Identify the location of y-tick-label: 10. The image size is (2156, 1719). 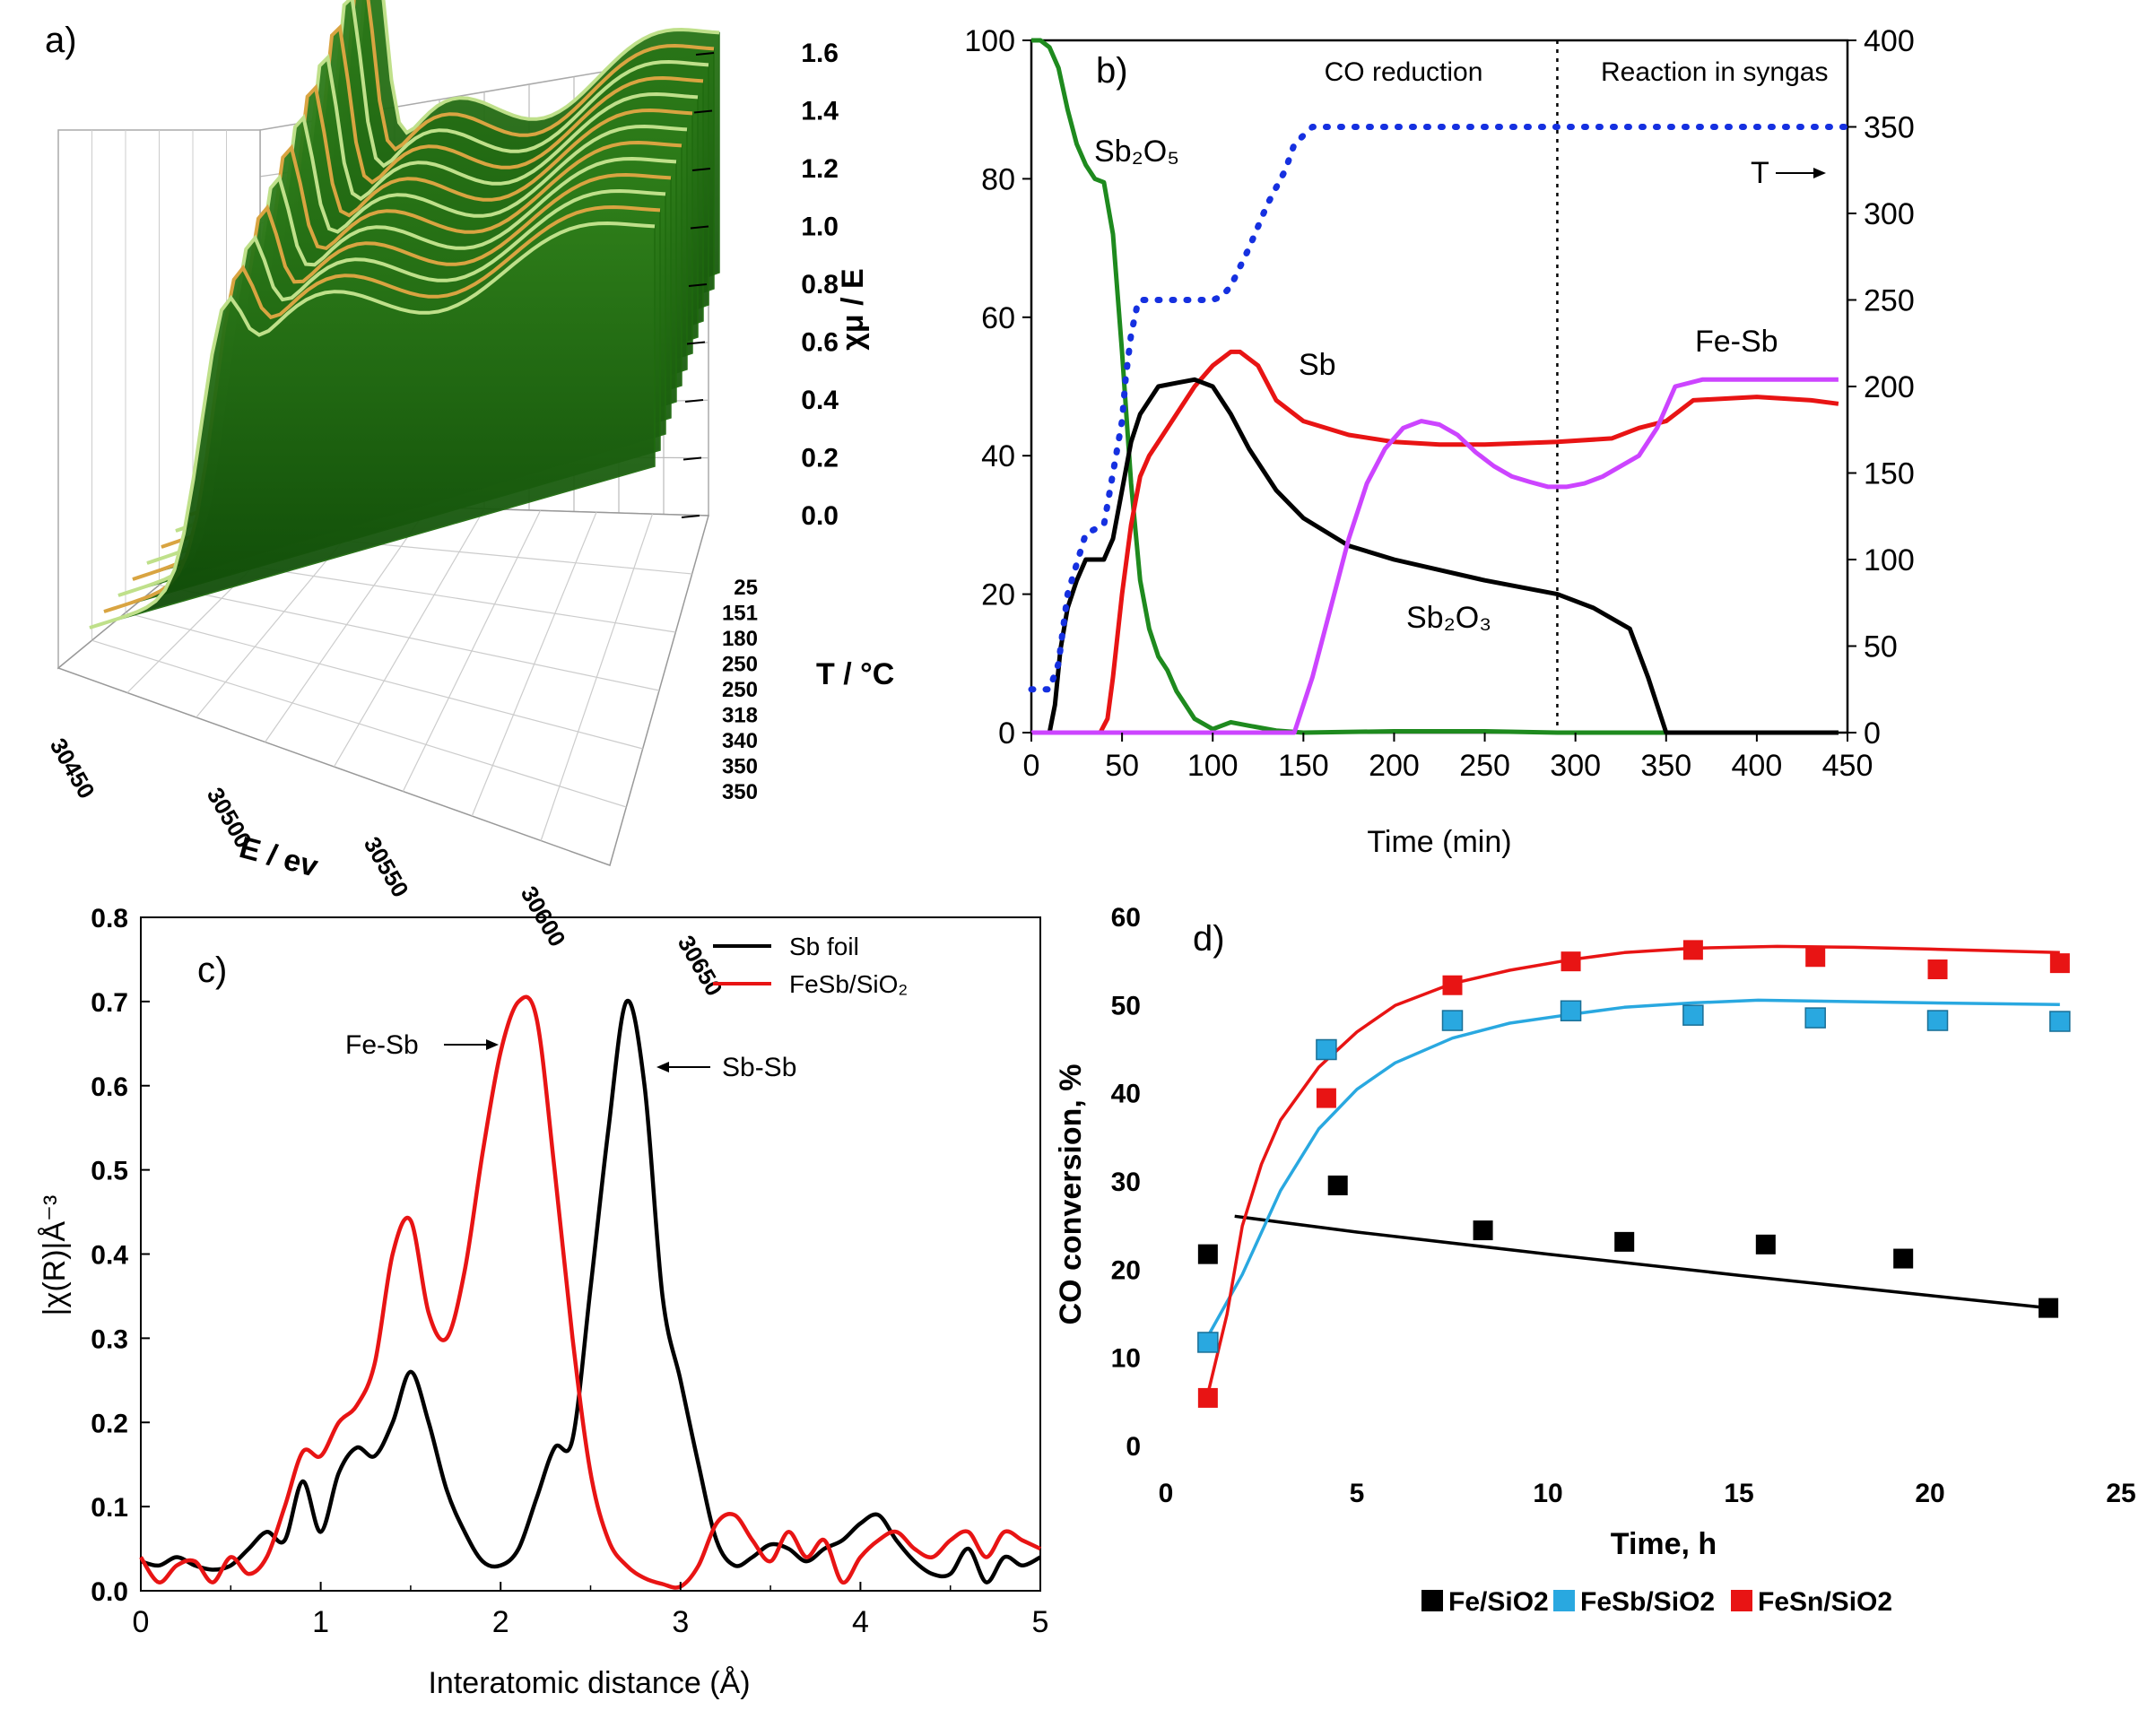
(1126, 1359).